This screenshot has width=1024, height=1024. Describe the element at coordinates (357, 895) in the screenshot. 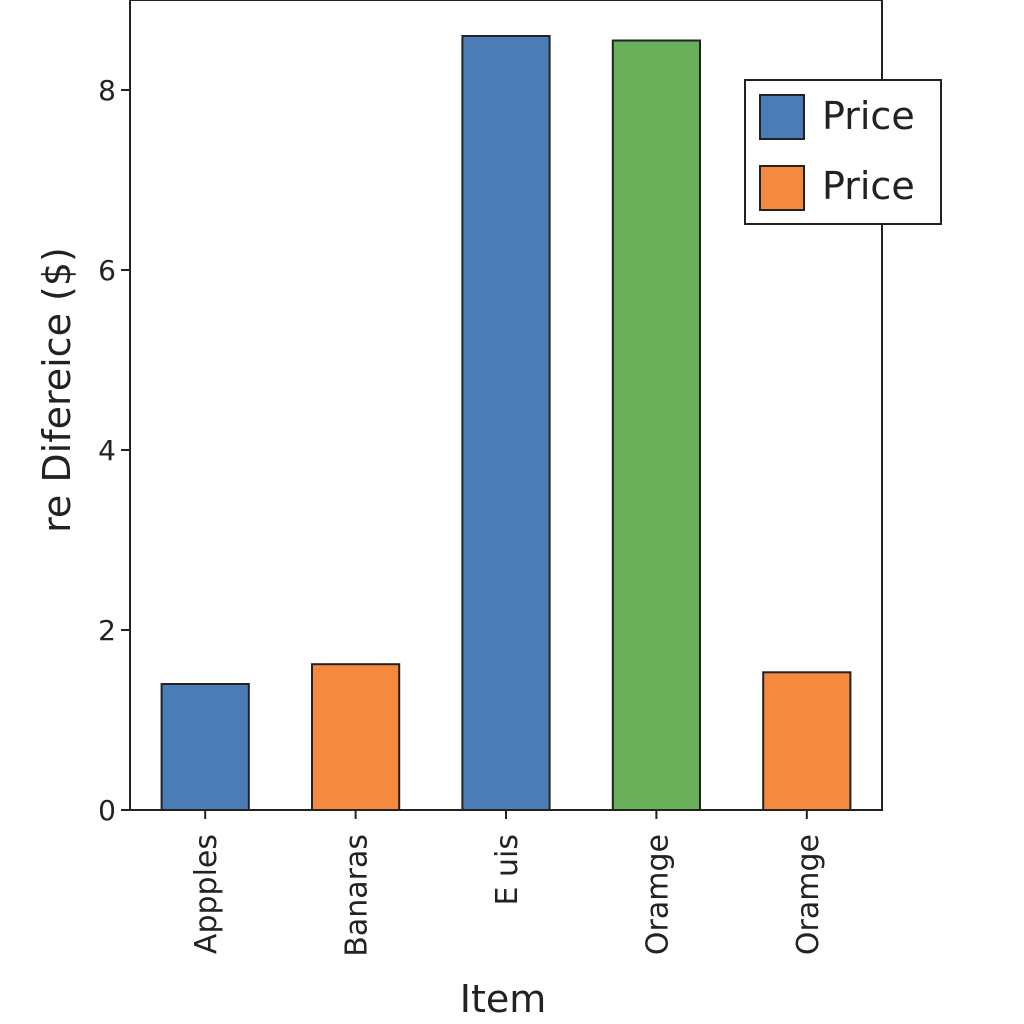

I see `x-tick-label-2: Banaras` at that location.